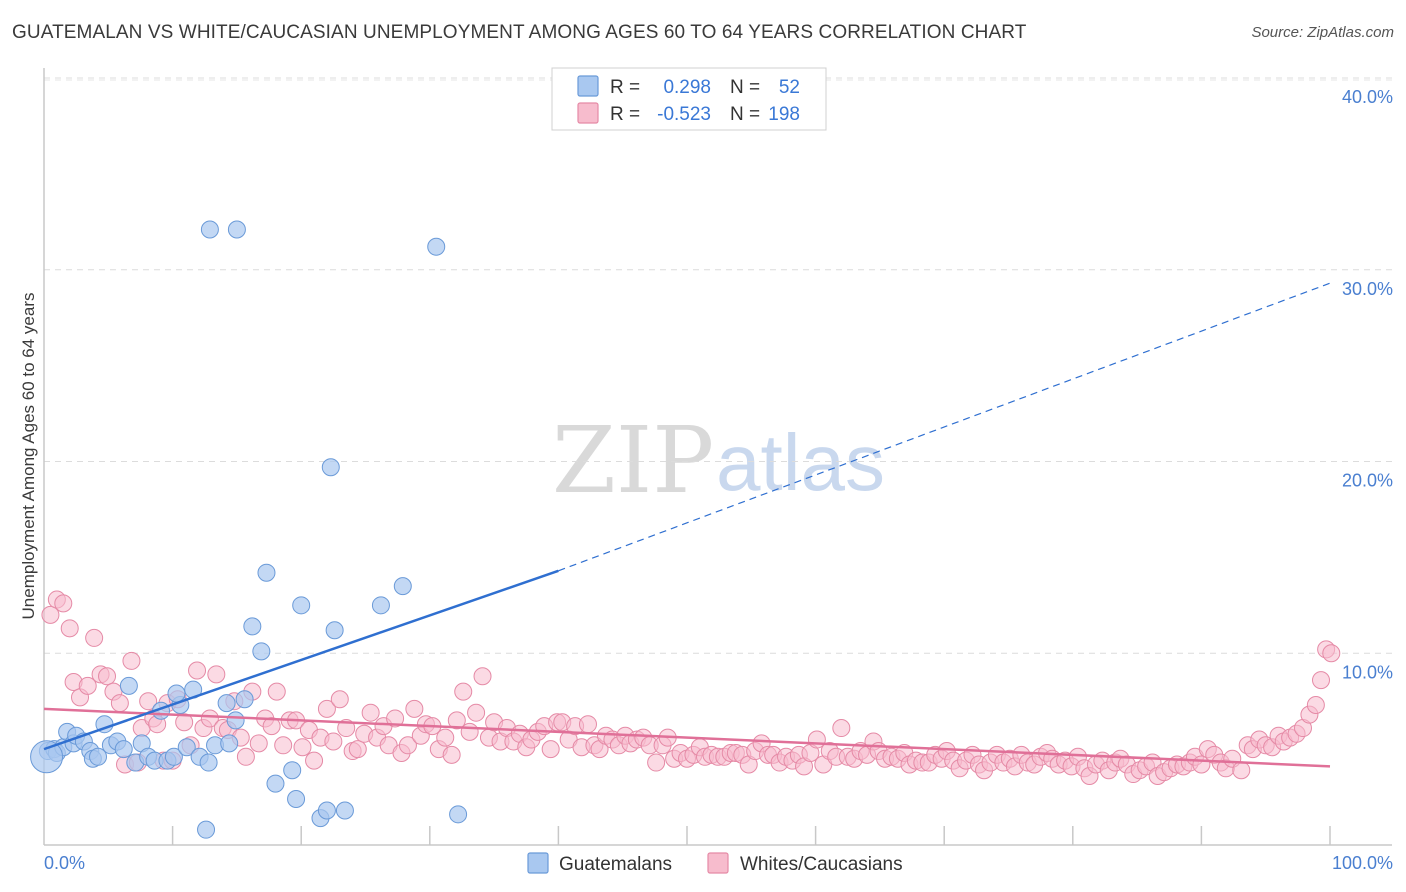 The width and height of the screenshot is (1406, 892). What do you see at coordinates (1367, 289) in the screenshot?
I see `y-tick-label-2: 30.0%` at bounding box center [1367, 289].